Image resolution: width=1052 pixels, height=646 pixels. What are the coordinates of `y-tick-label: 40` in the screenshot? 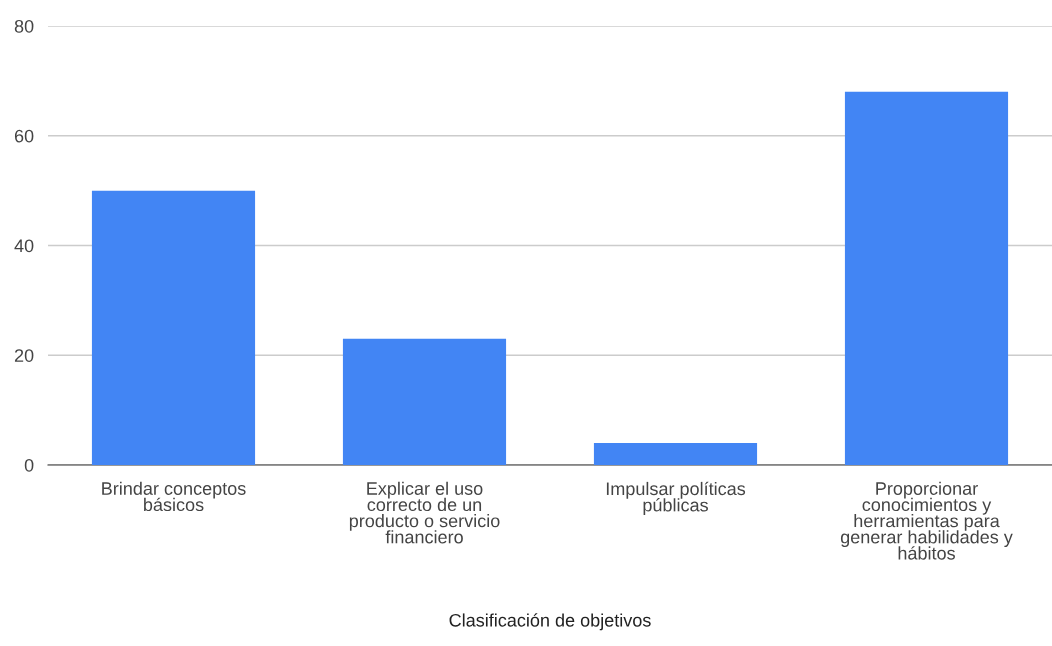 It's located at (24, 246).